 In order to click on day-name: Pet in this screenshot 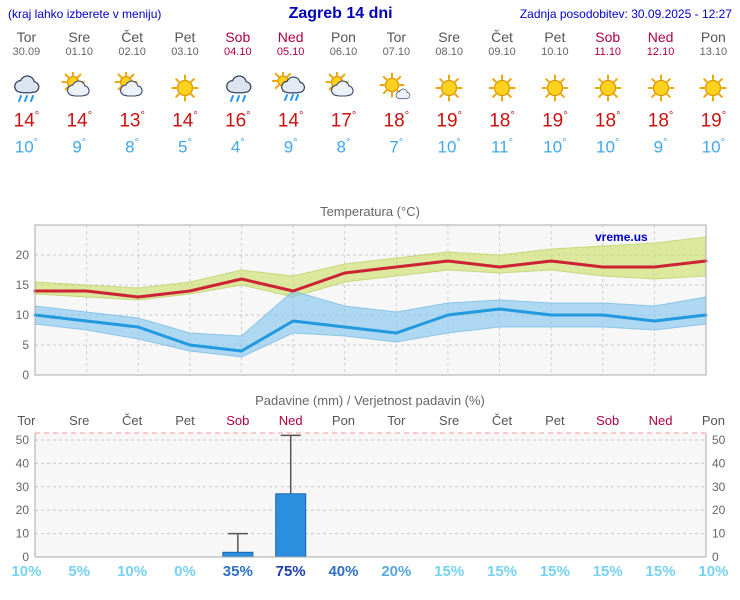, I will do `click(185, 37)`.